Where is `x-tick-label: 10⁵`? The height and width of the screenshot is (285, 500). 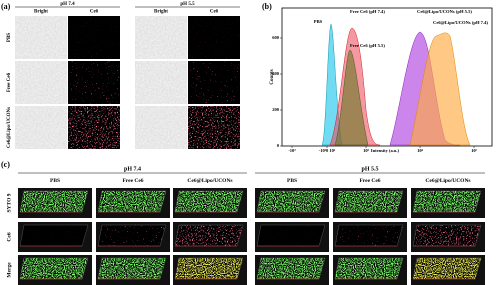 x-tick-label: 10⁵ is located at coordinates (474, 150).